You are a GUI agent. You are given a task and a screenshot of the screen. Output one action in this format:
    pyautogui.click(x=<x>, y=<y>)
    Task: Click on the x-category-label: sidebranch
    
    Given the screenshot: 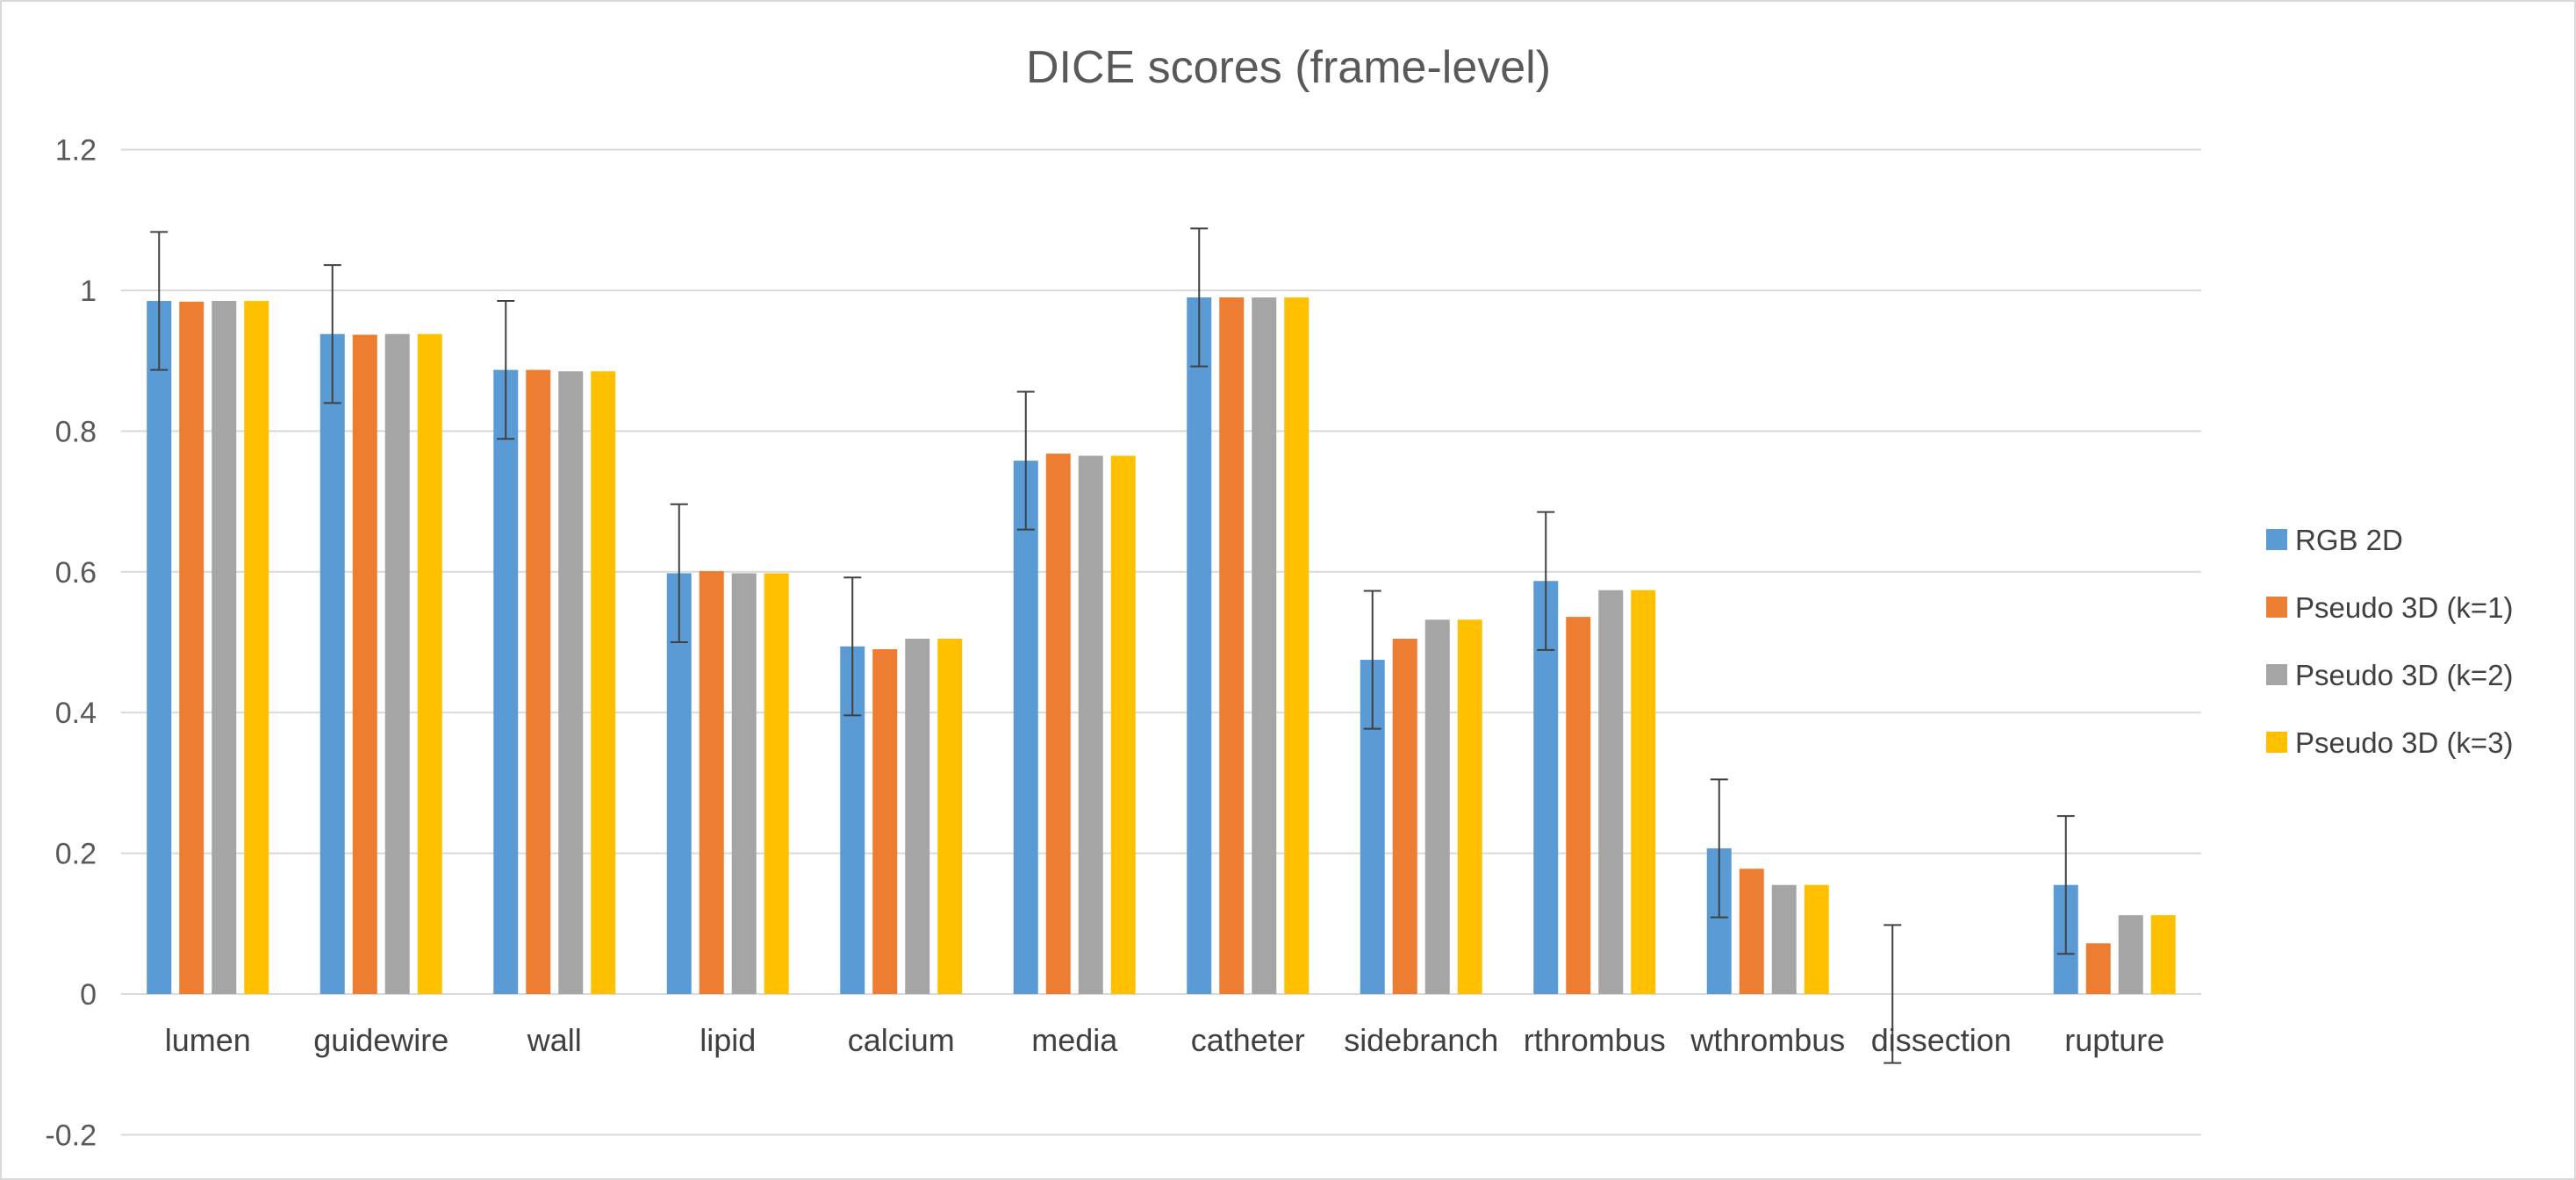 What is the action you would take?
    pyautogui.click(x=1421, y=1040)
    